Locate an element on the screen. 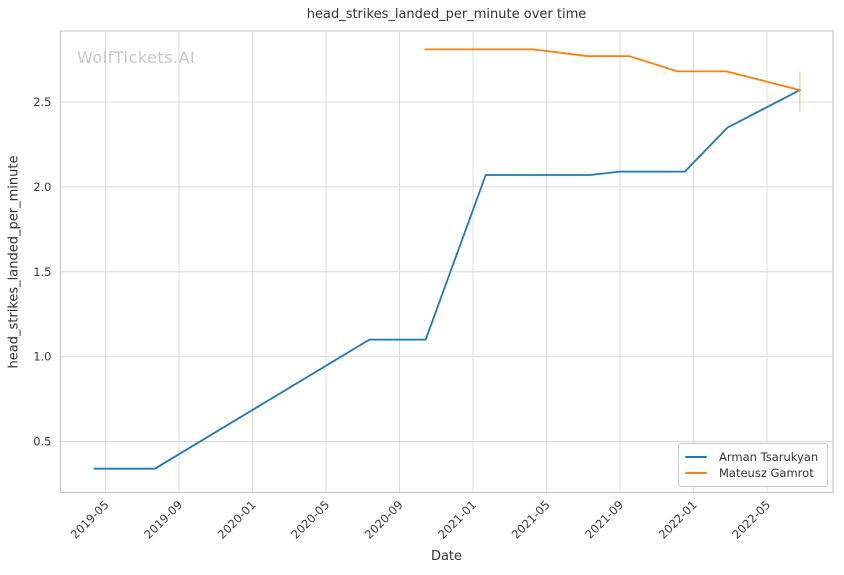 This screenshot has height=575, width=844. x-tick-label: 2019-09 is located at coordinates (163, 520).